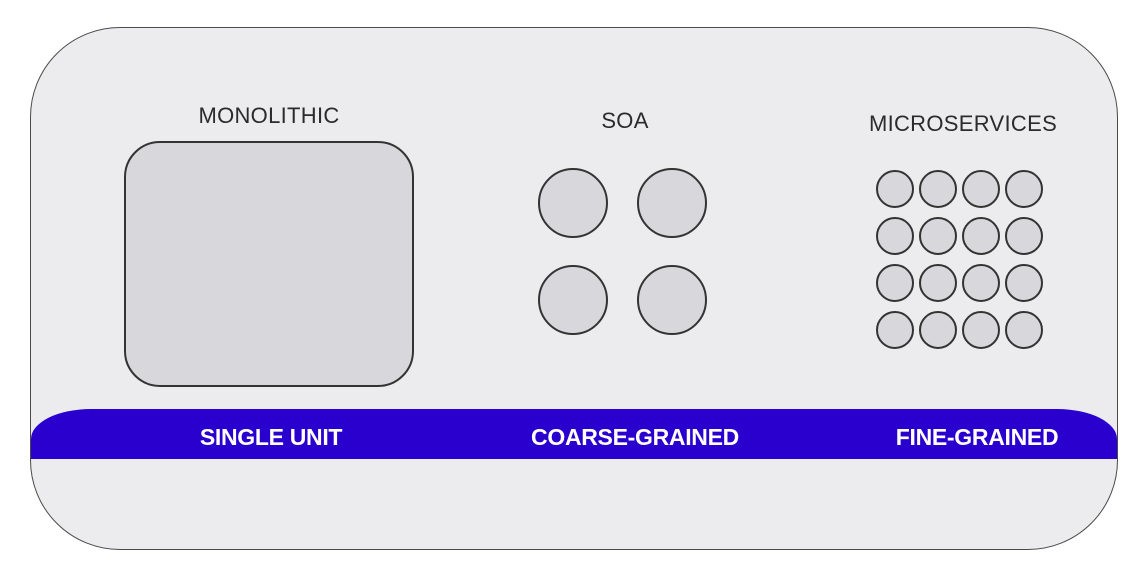  What do you see at coordinates (963, 123) in the screenshot?
I see `microservices-title: MICROSERVICES` at bounding box center [963, 123].